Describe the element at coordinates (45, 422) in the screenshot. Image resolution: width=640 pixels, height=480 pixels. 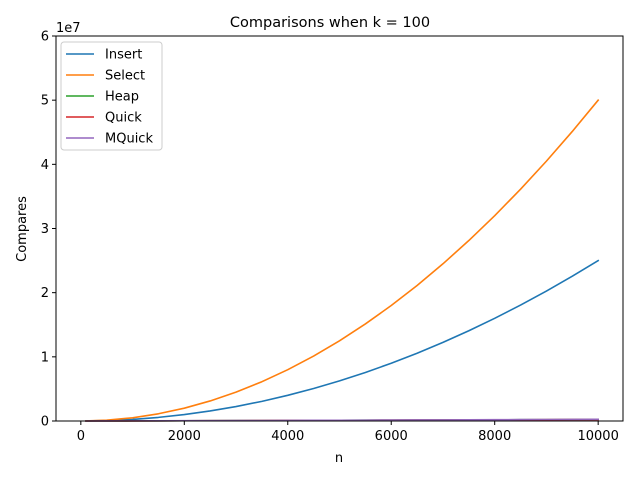
I see `y-tick-label: 0` at that location.